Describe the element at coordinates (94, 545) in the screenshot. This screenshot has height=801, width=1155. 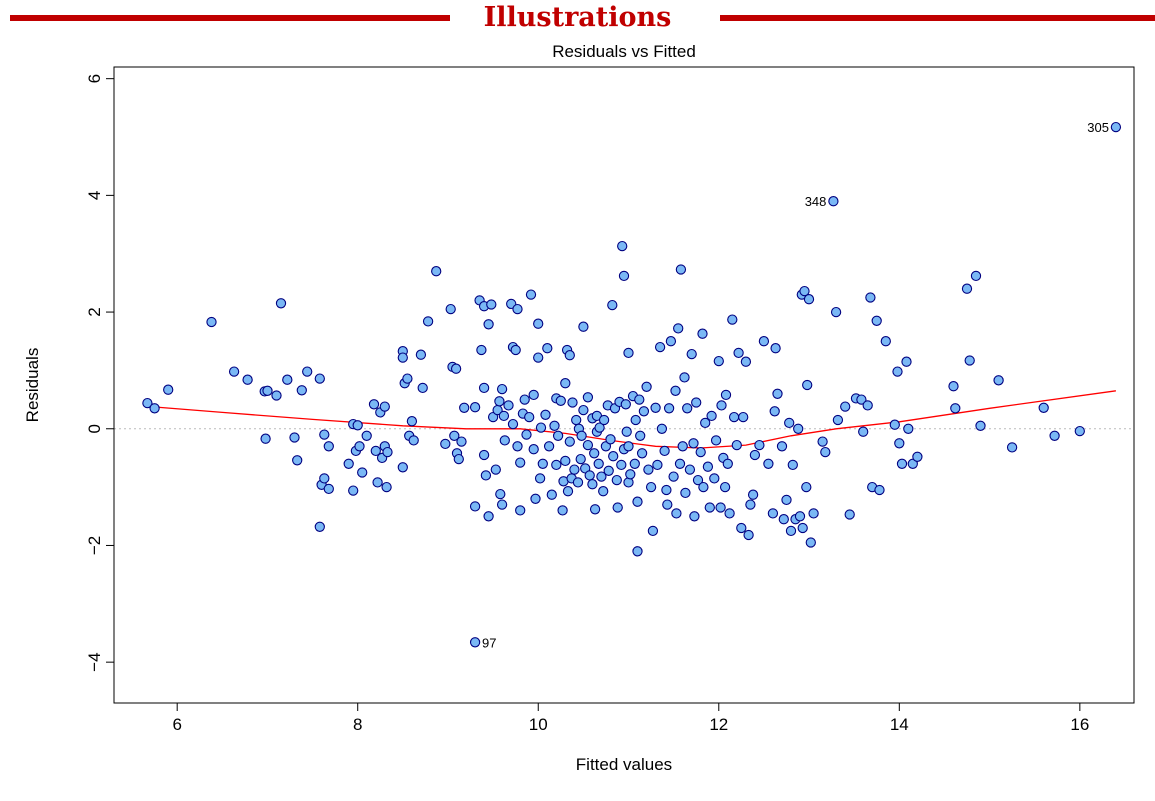
I see `y-tick-label: −2` at that location.